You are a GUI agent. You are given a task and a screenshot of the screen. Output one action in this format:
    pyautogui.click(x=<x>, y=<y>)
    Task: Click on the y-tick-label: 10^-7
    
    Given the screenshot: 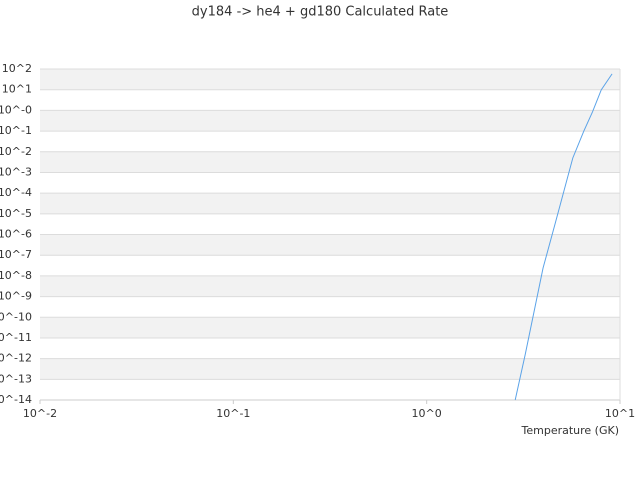 What is the action you would take?
    pyautogui.click(x=16, y=254)
    